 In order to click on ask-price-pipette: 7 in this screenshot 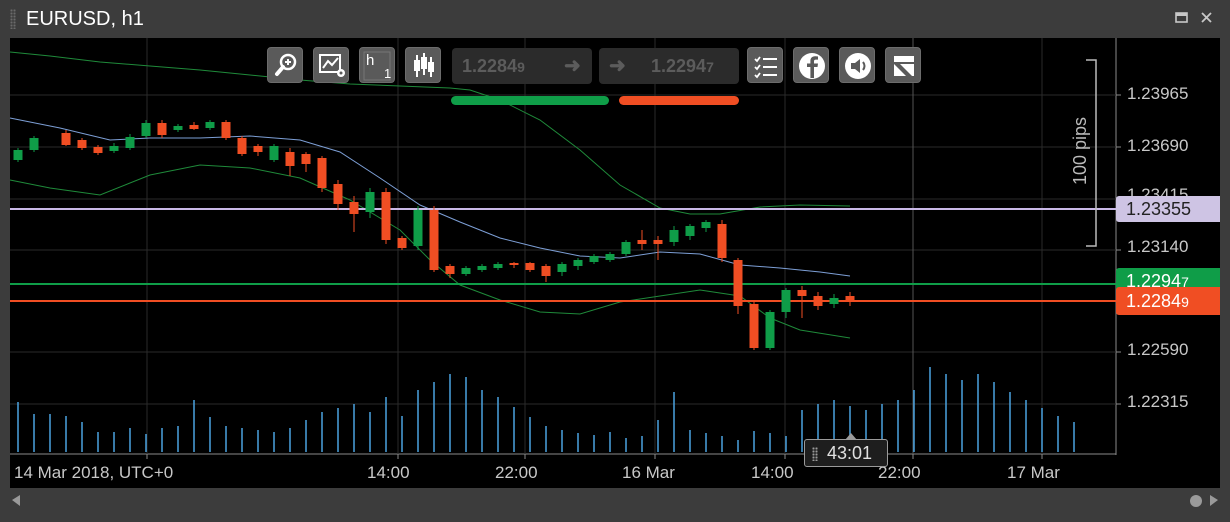, I will do `click(1185, 282)`.